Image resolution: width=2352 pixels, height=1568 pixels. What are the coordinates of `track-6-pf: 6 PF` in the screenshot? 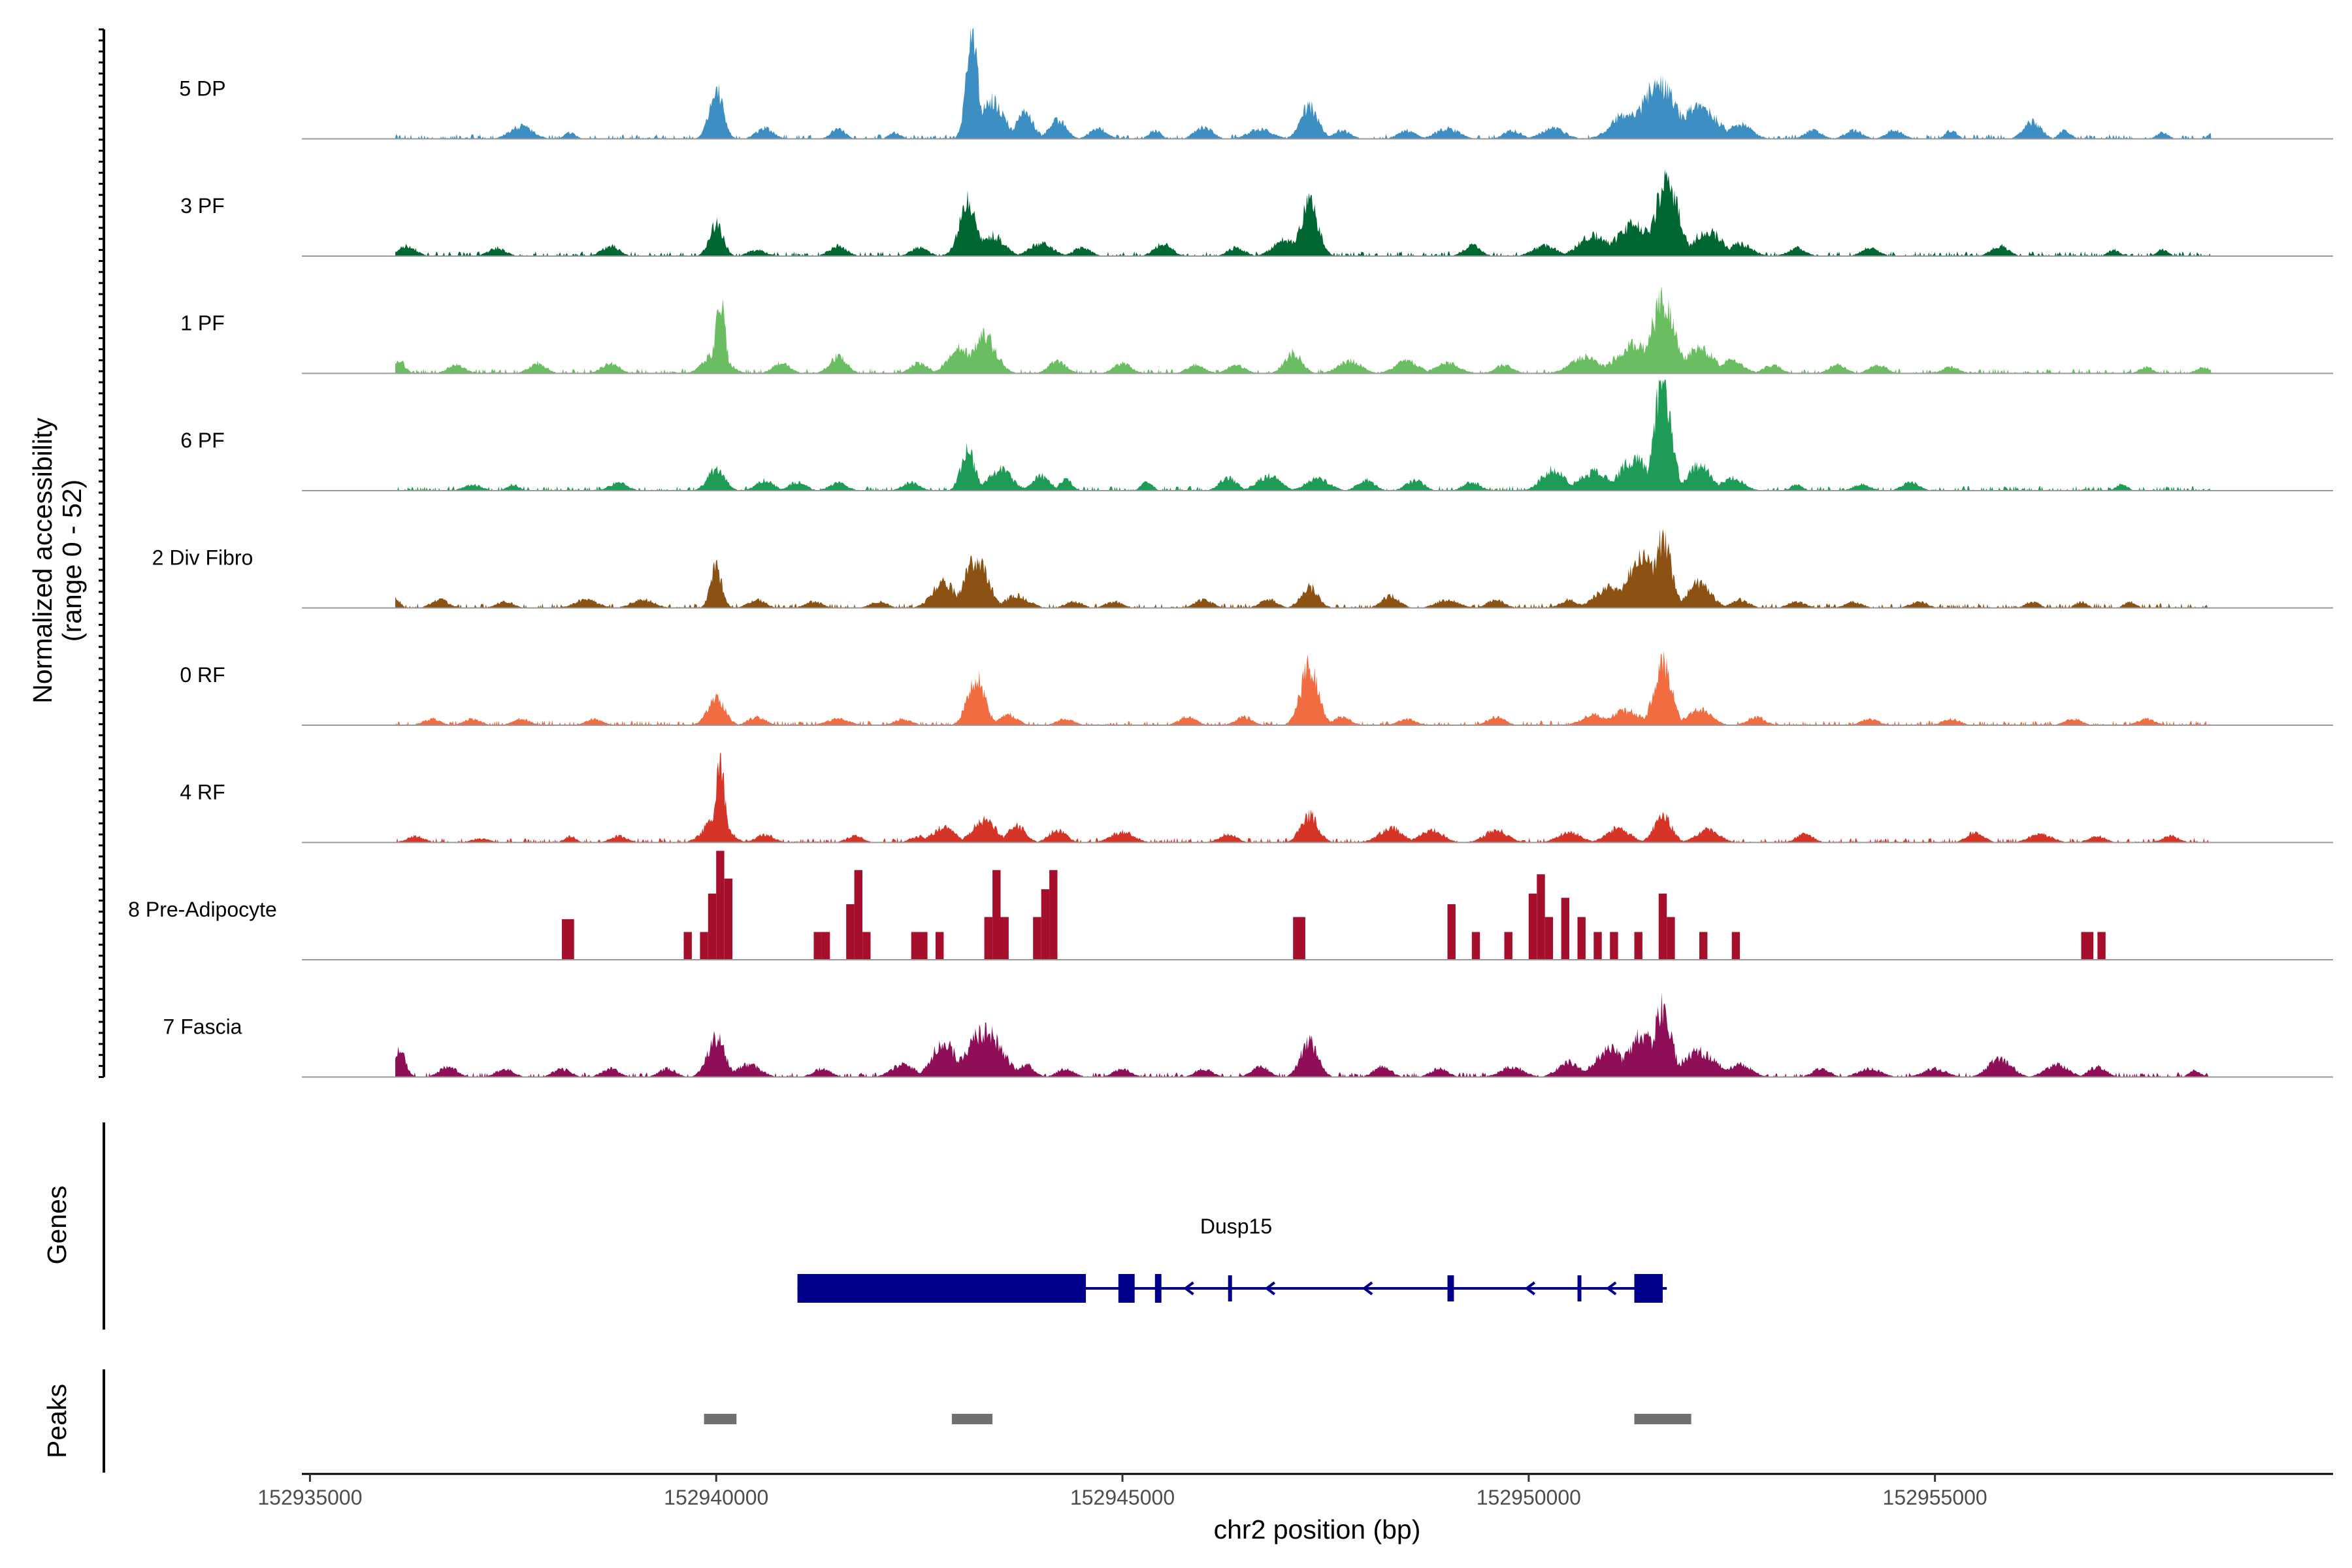 It's located at (1256, 435).